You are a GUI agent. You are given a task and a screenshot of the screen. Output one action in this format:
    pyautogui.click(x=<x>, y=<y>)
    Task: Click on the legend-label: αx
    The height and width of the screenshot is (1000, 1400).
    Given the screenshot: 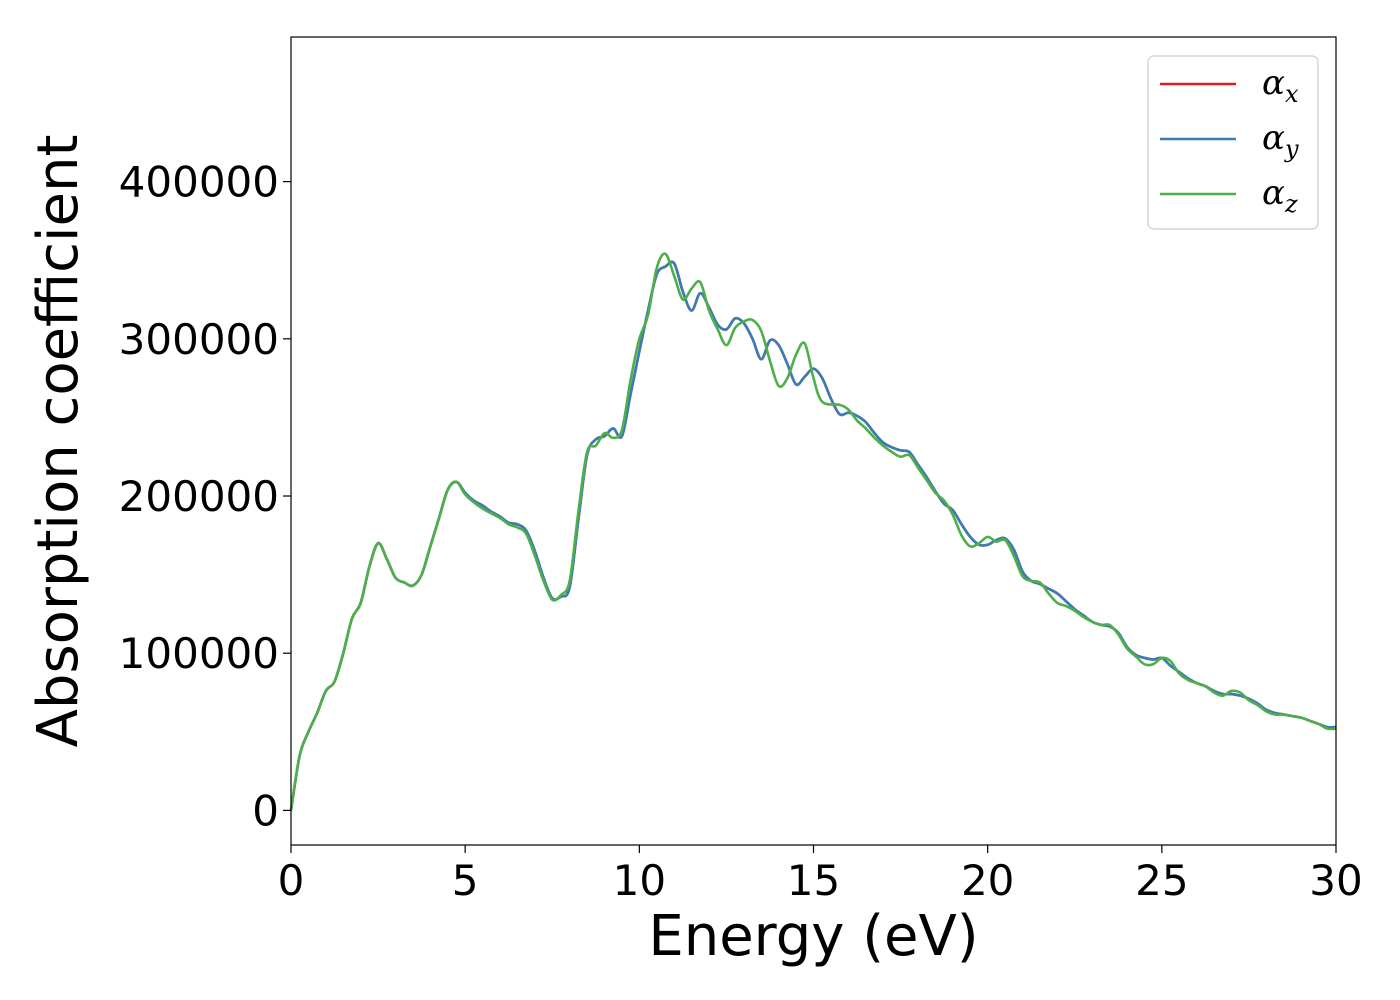 What is the action you would take?
    pyautogui.click(x=1280, y=85)
    